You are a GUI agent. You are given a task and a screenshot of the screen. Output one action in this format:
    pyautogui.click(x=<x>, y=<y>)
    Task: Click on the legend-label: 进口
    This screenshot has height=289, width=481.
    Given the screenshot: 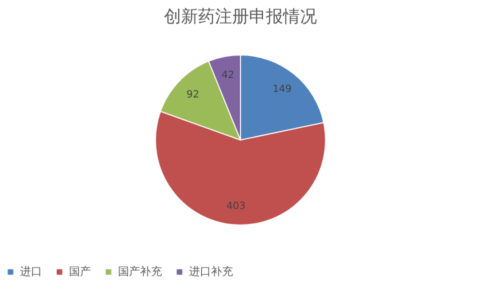 What is the action you would take?
    pyautogui.click(x=31, y=271)
    